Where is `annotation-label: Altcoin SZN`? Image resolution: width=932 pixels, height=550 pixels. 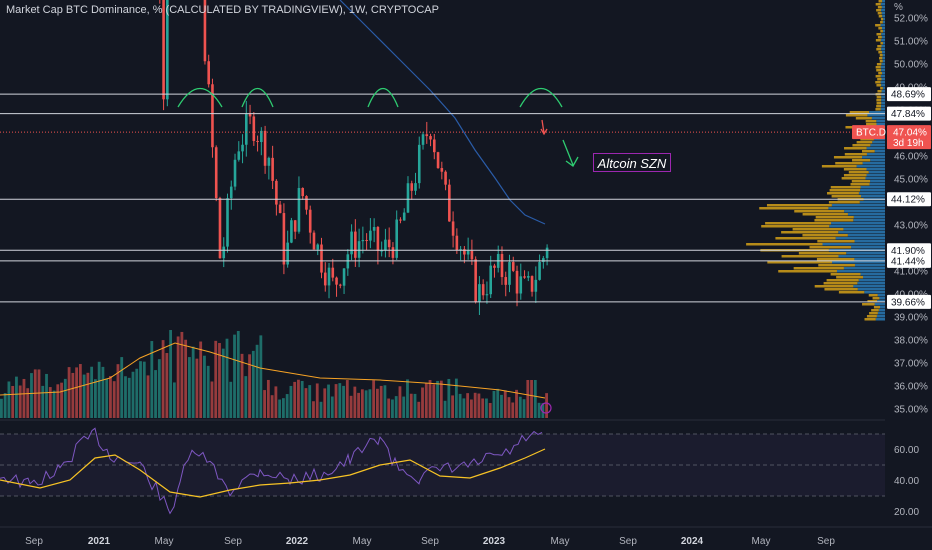
annotation-label: Altcoin SZN is located at coordinates (632, 162).